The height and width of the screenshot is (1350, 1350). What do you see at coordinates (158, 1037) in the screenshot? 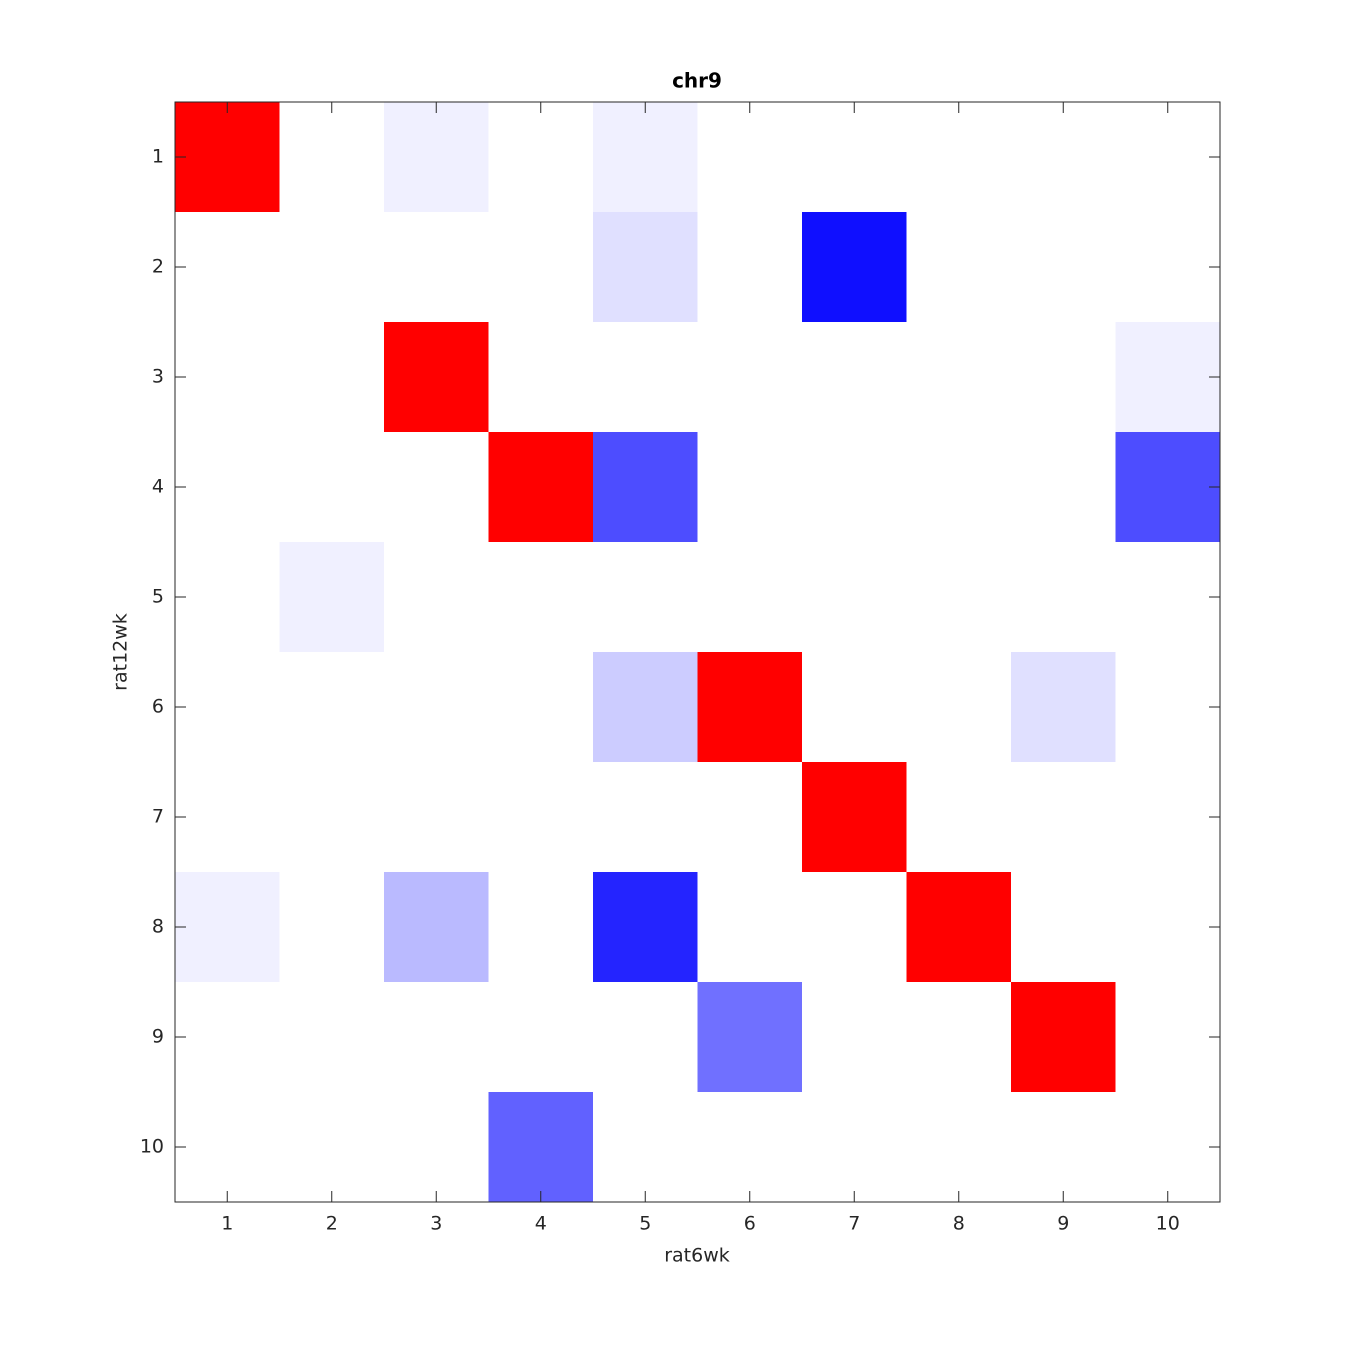
I see `y-tick-label: 9` at bounding box center [158, 1037].